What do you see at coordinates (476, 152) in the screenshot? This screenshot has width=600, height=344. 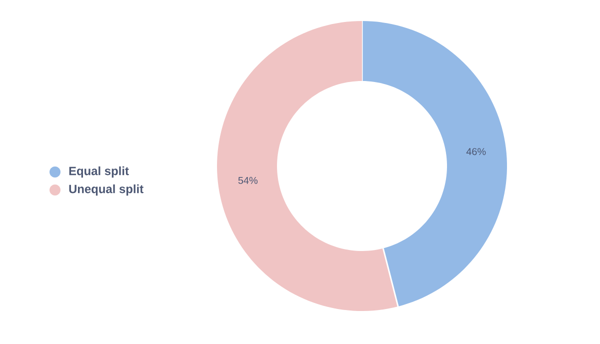 I see `data-label: 46%` at bounding box center [476, 152].